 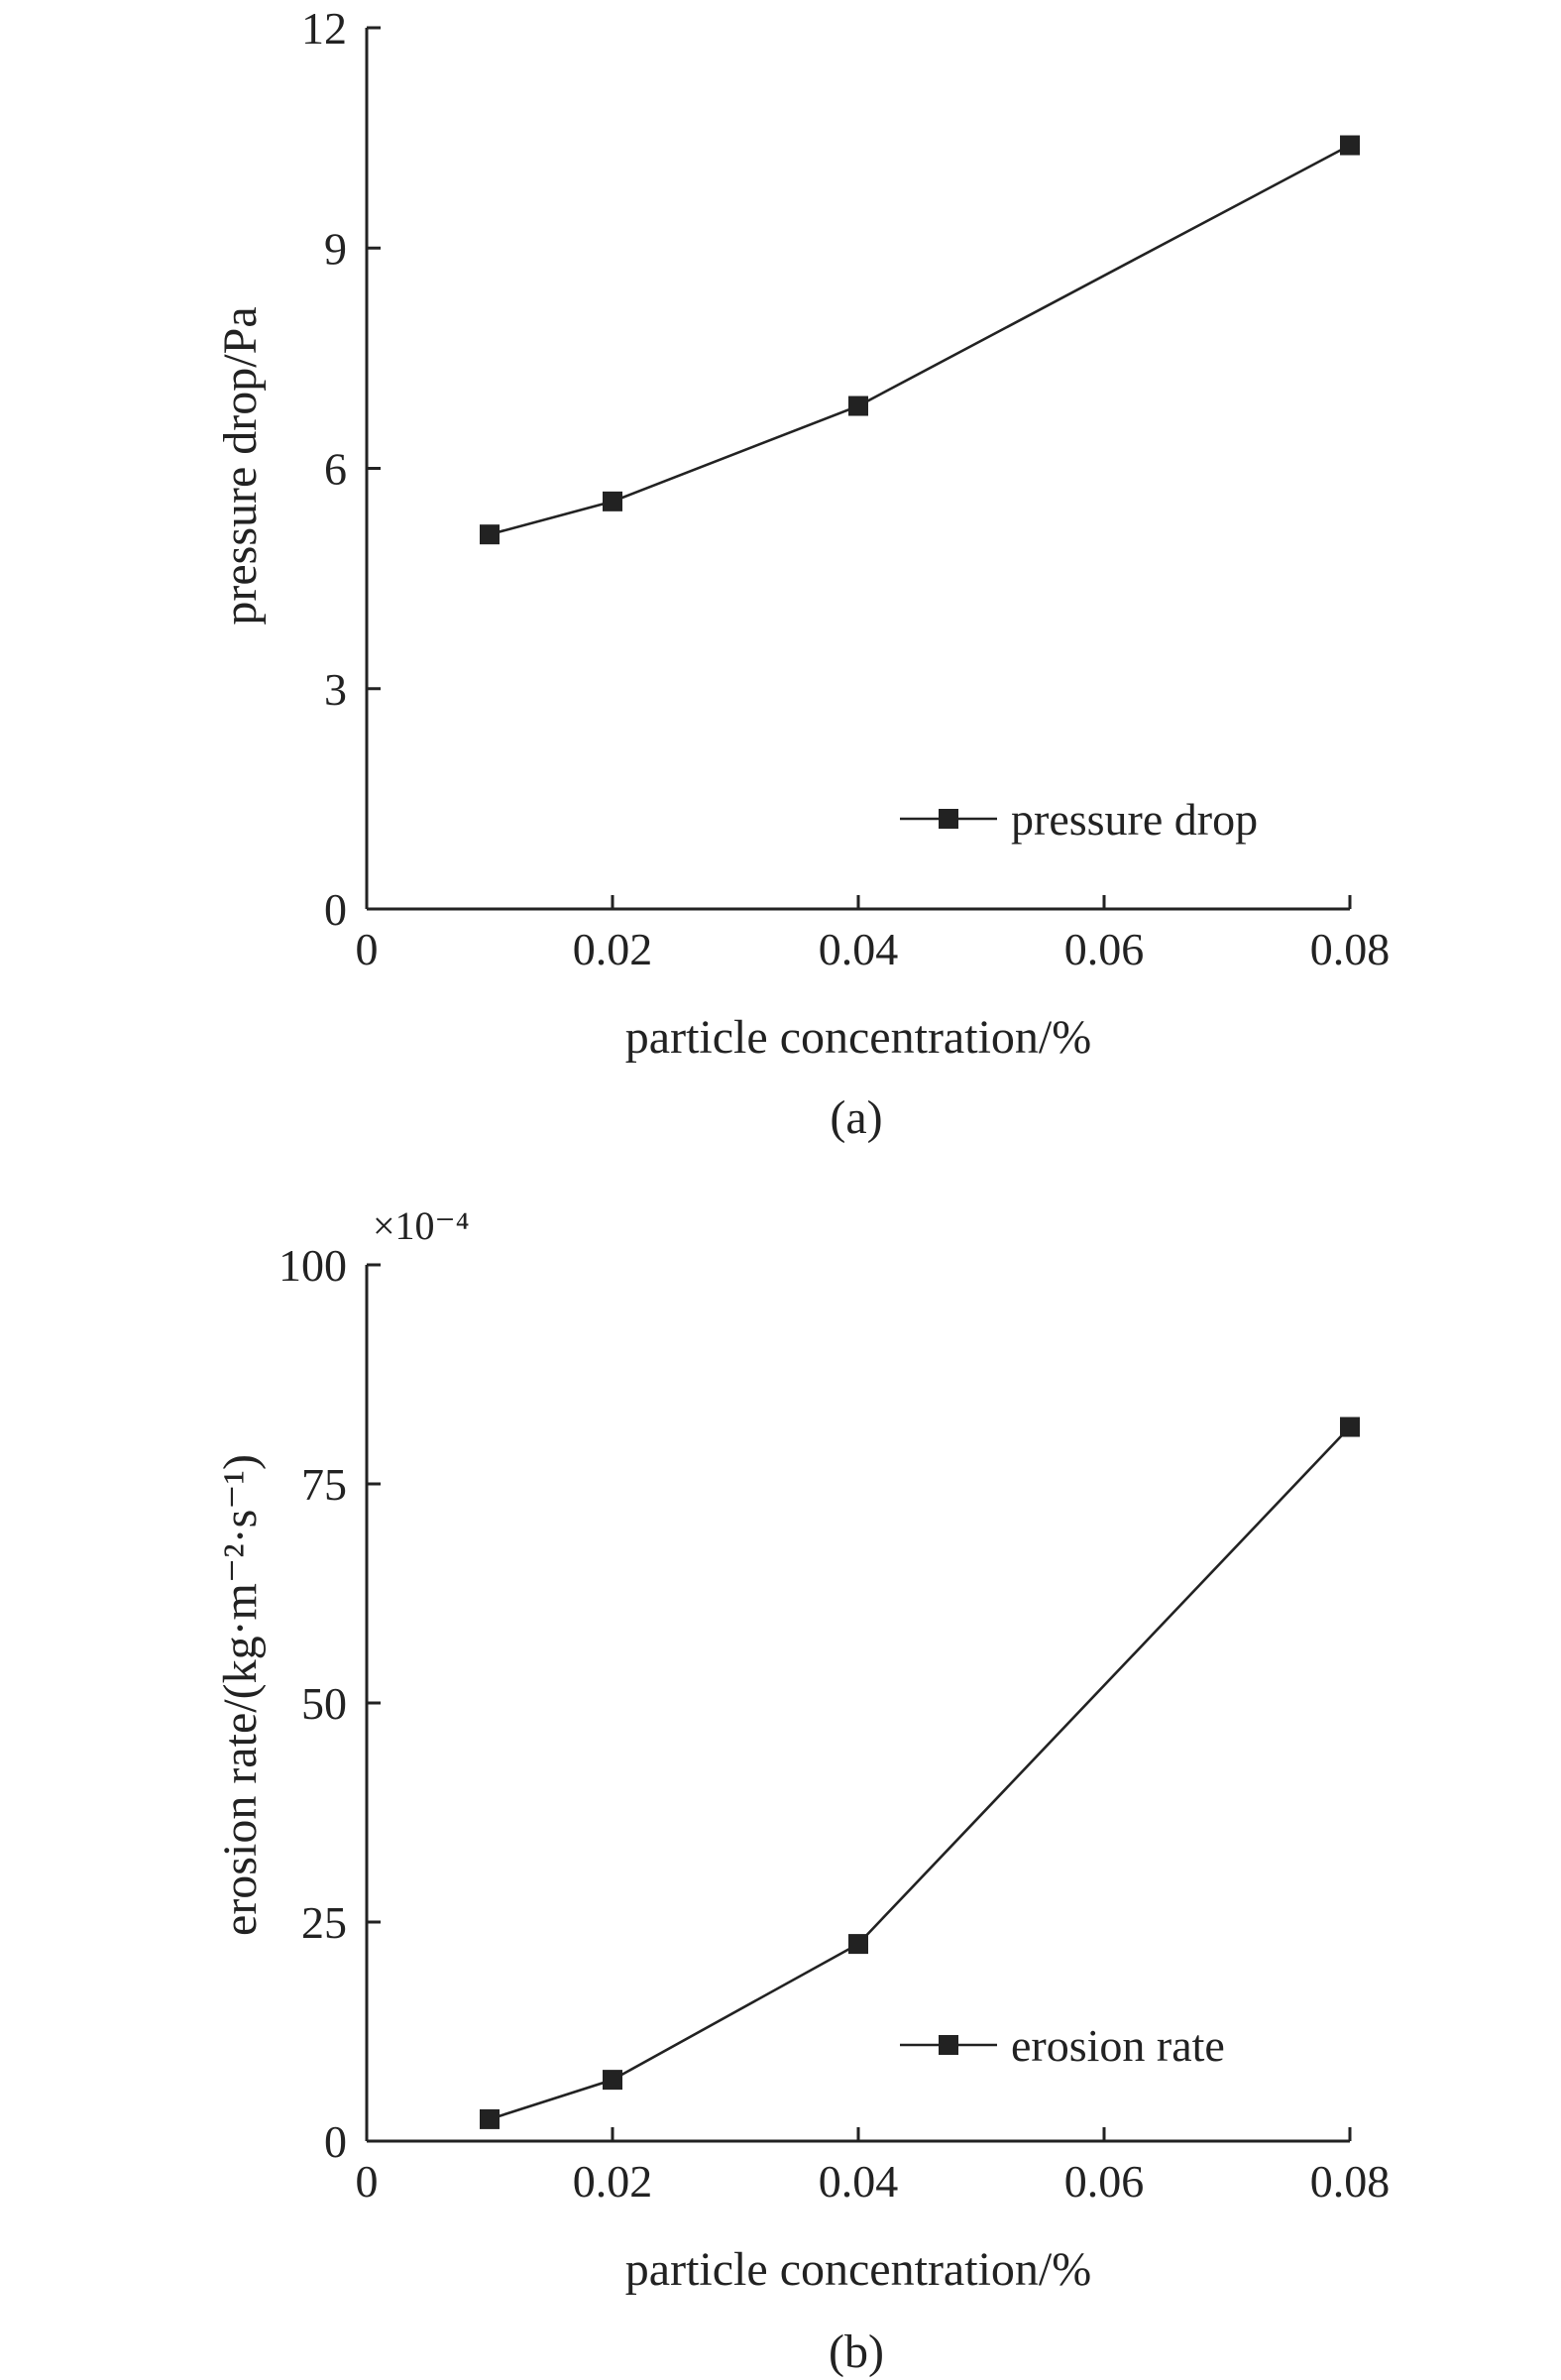 I want to click on y-axis-multiplier: ×10⁻⁴, so click(x=422, y=1225).